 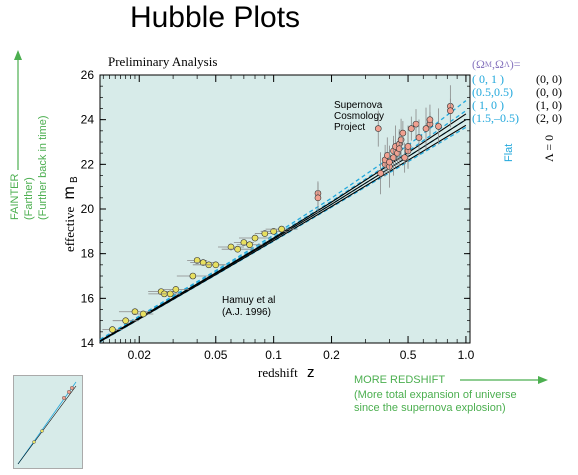 I want to click on x-tick-label: 0.1, so click(x=273, y=355).